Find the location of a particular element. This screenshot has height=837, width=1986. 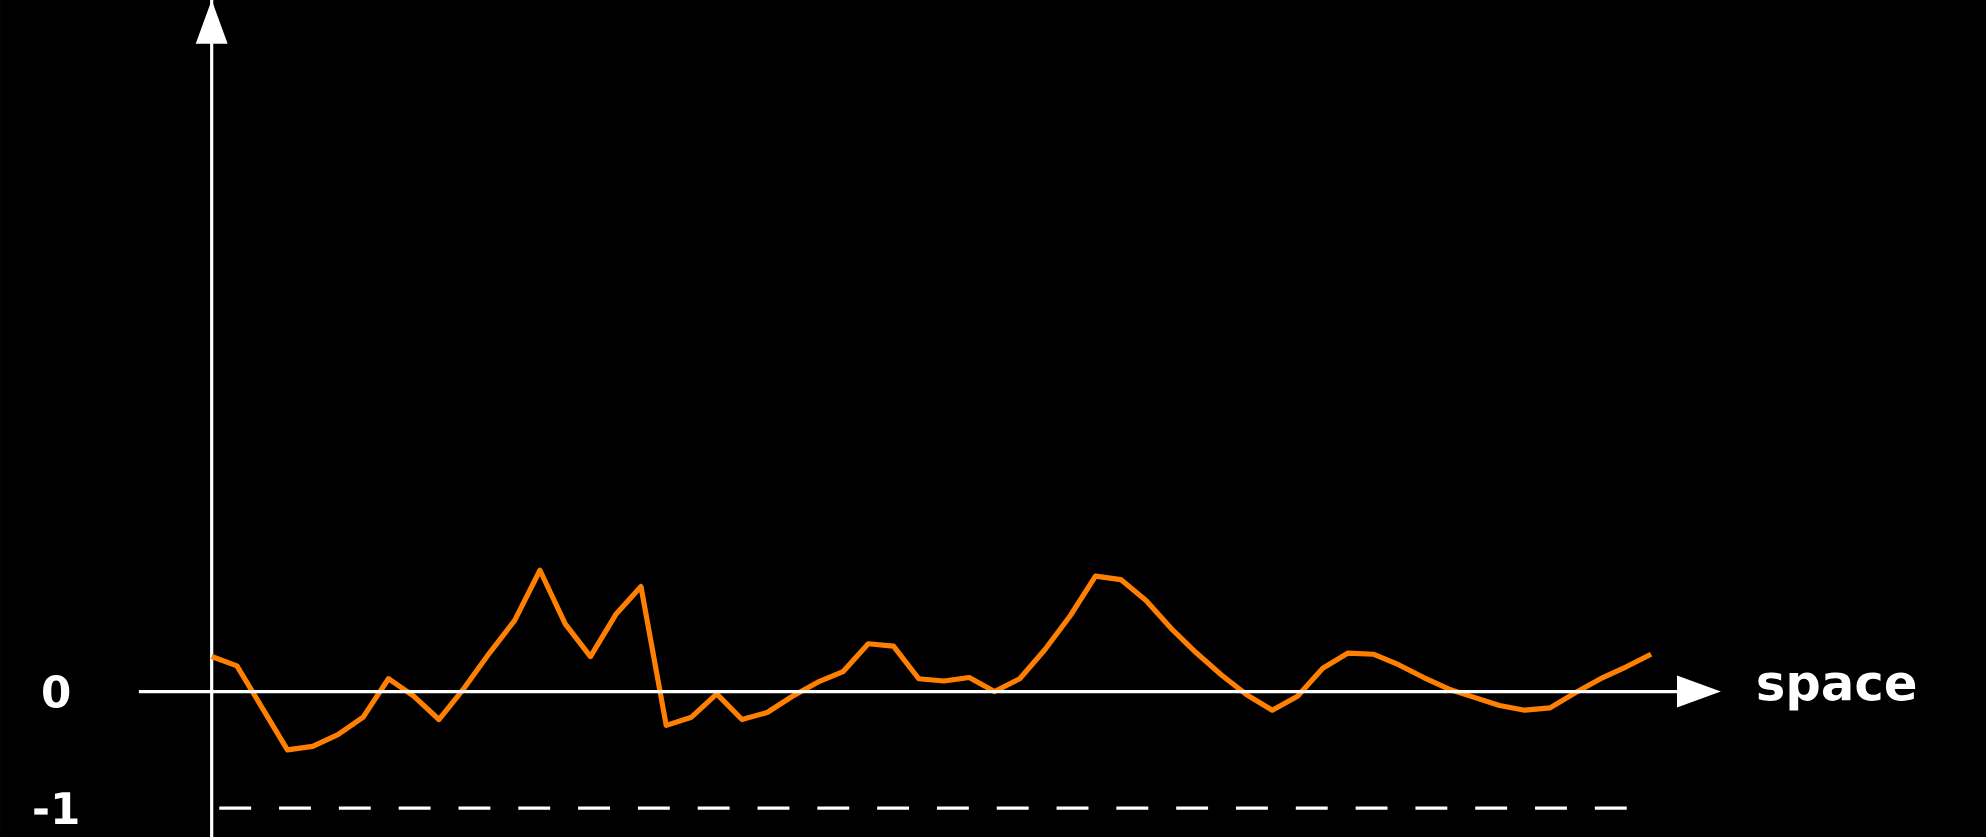

x-axis-title: space is located at coordinates (1837, 691).